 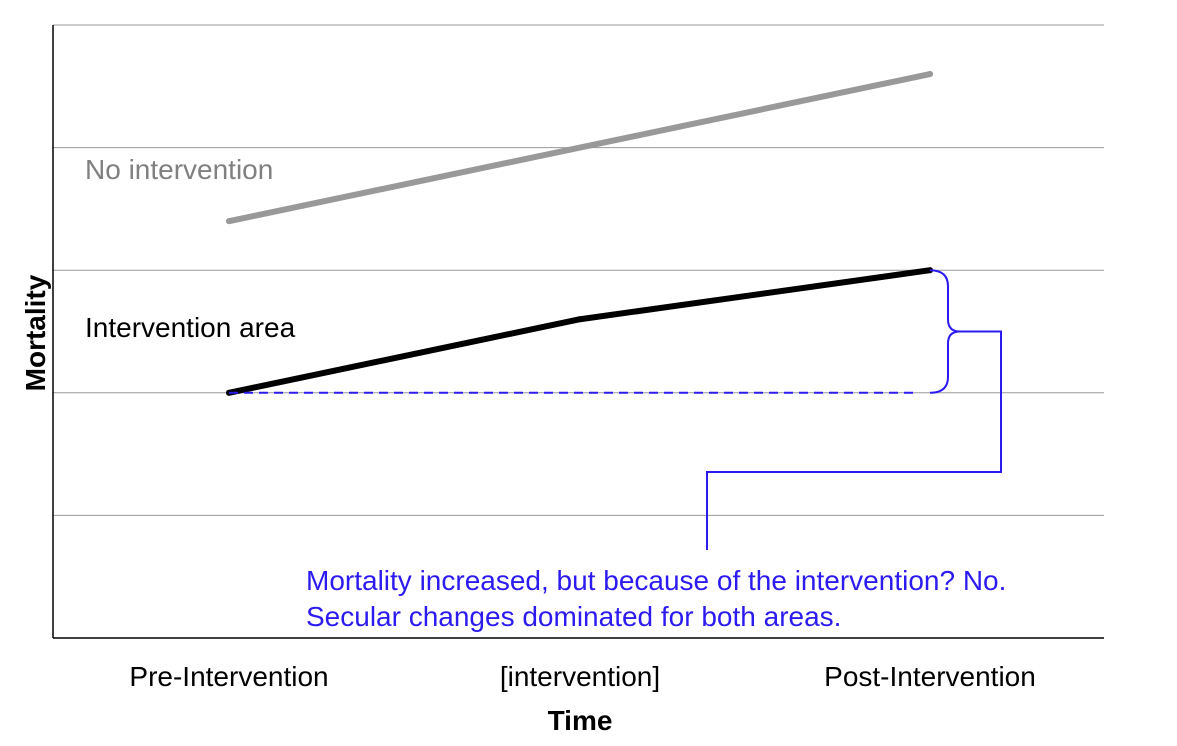 What do you see at coordinates (228, 676) in the screenshot?
I see `x-tick-label: Pre-Intervention` at bounding box center [228, 676].